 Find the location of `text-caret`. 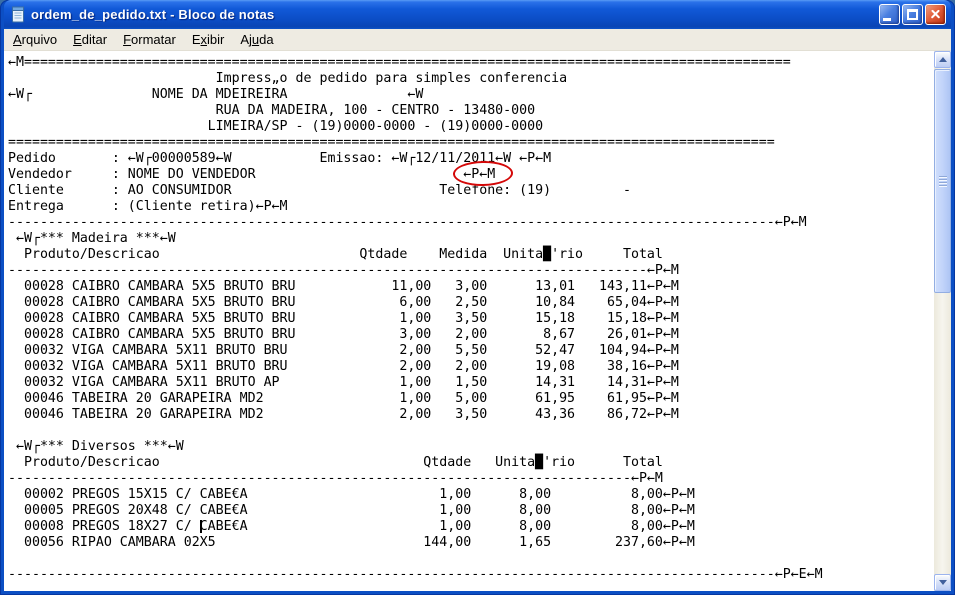

text-caret is located at coordinates (201, 526).